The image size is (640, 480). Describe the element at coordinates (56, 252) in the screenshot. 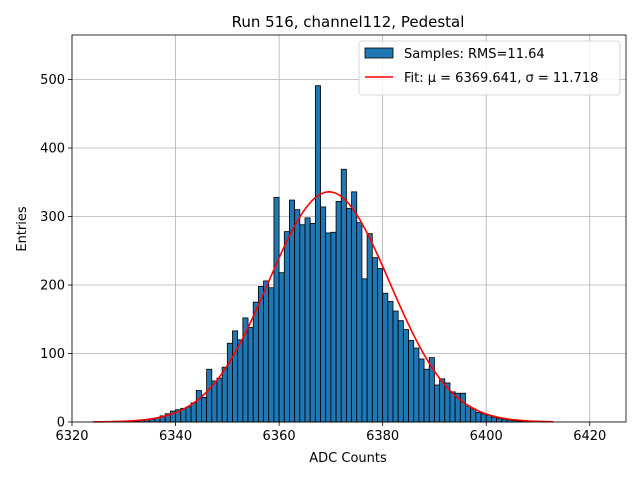

I see `y-axis-ticks: 0 100 200 300 400 500` at that location.